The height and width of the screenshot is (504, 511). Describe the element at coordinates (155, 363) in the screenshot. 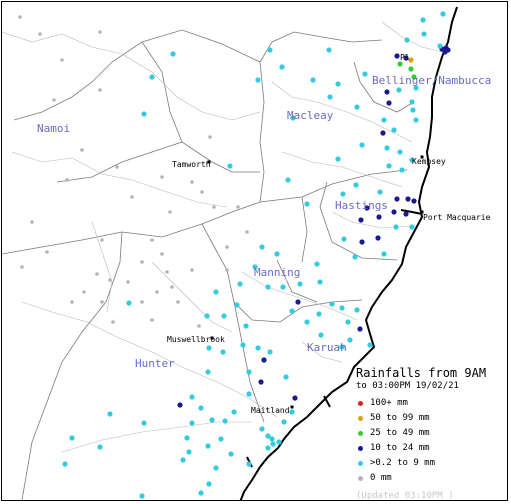

I see `basin-label-hunter: Hunter` at that location.